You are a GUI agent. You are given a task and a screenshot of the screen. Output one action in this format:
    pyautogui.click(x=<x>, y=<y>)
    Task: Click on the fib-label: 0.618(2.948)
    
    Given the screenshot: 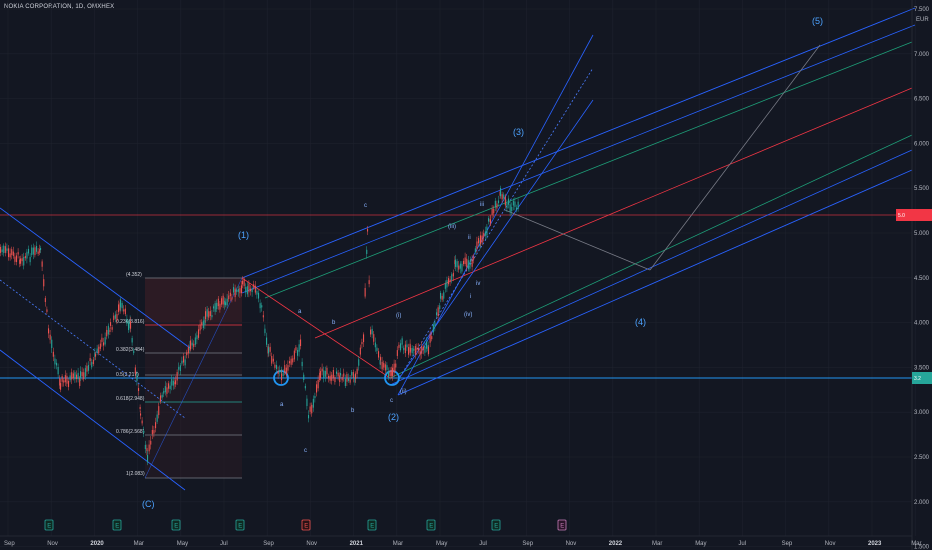 What is the action you would take?
    pyautogui.click(x=130, y=399)
    